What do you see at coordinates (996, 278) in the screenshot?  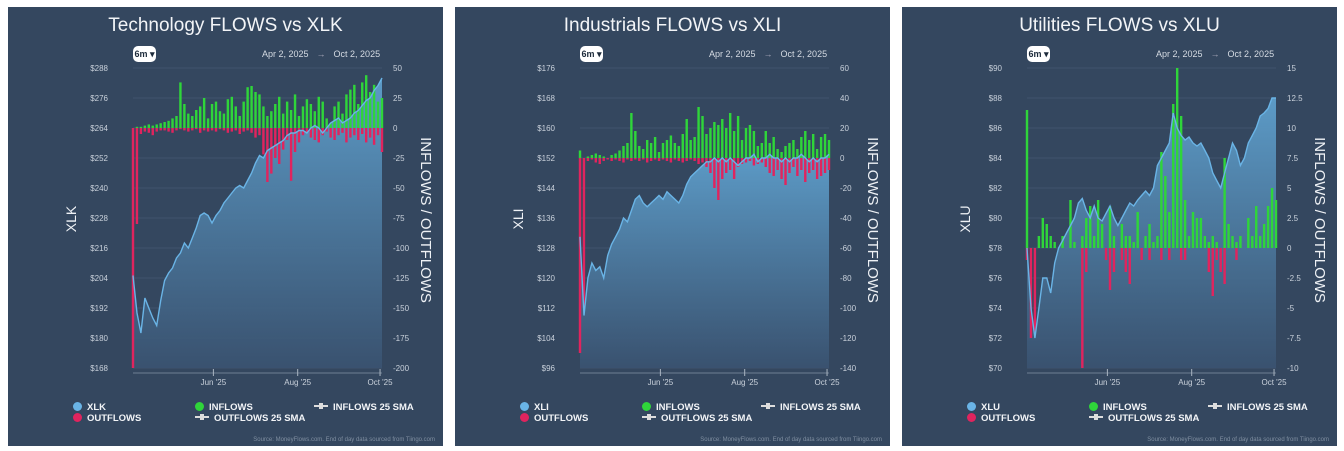 I see `y-tick-label: $76` at bounding box center [996, 278].